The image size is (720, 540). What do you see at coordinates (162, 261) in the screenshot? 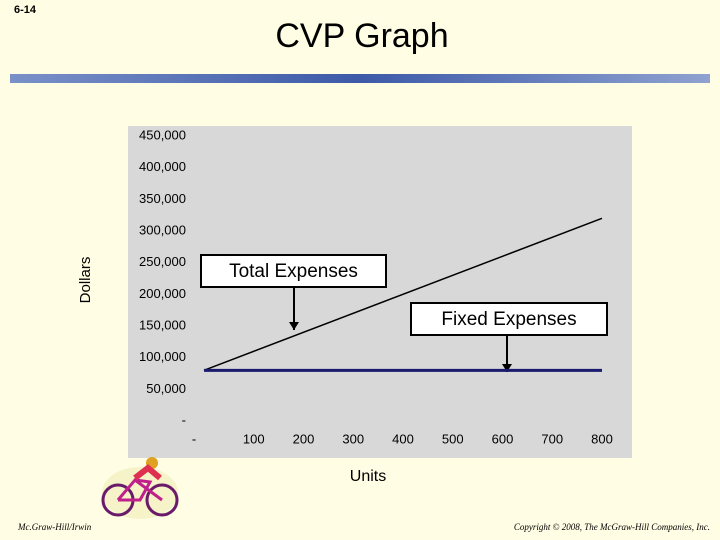
I see `y-tick-label: 250,000` at bounding box center [162, 261].